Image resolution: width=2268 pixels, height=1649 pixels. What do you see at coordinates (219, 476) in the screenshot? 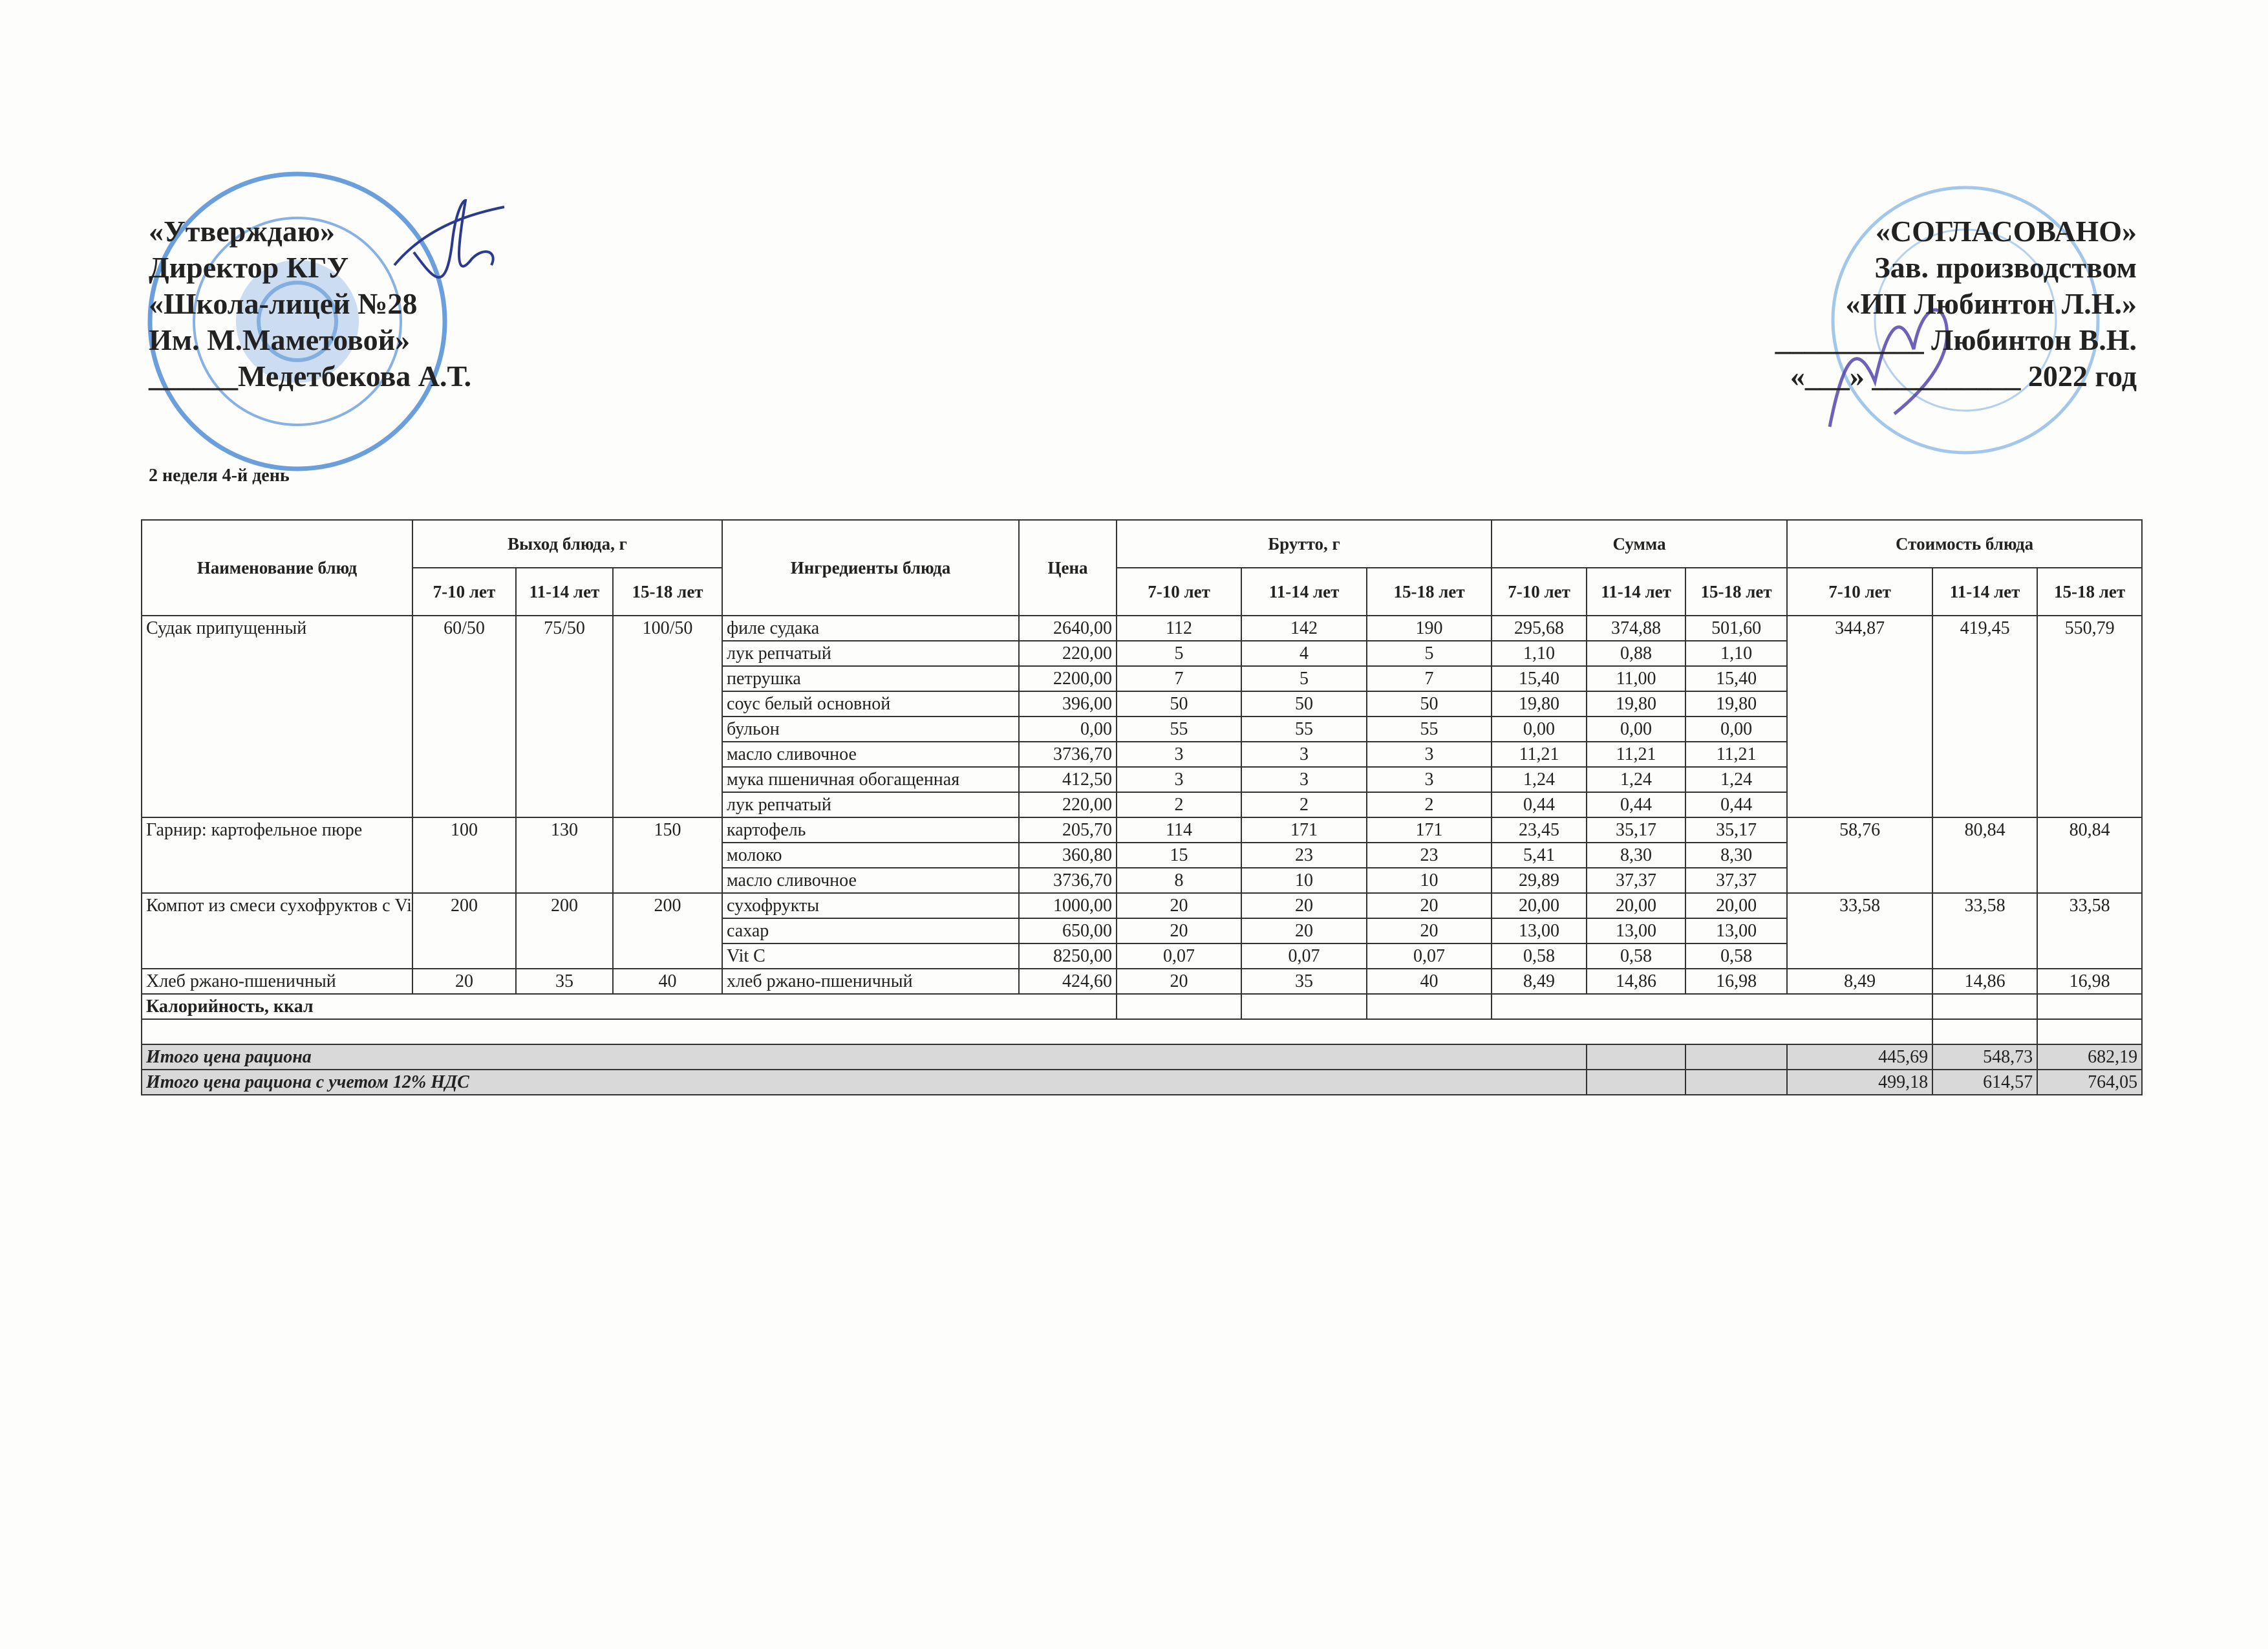
I see `week-label: 2 неделя 4-й день` at bounding box center [219, 476].